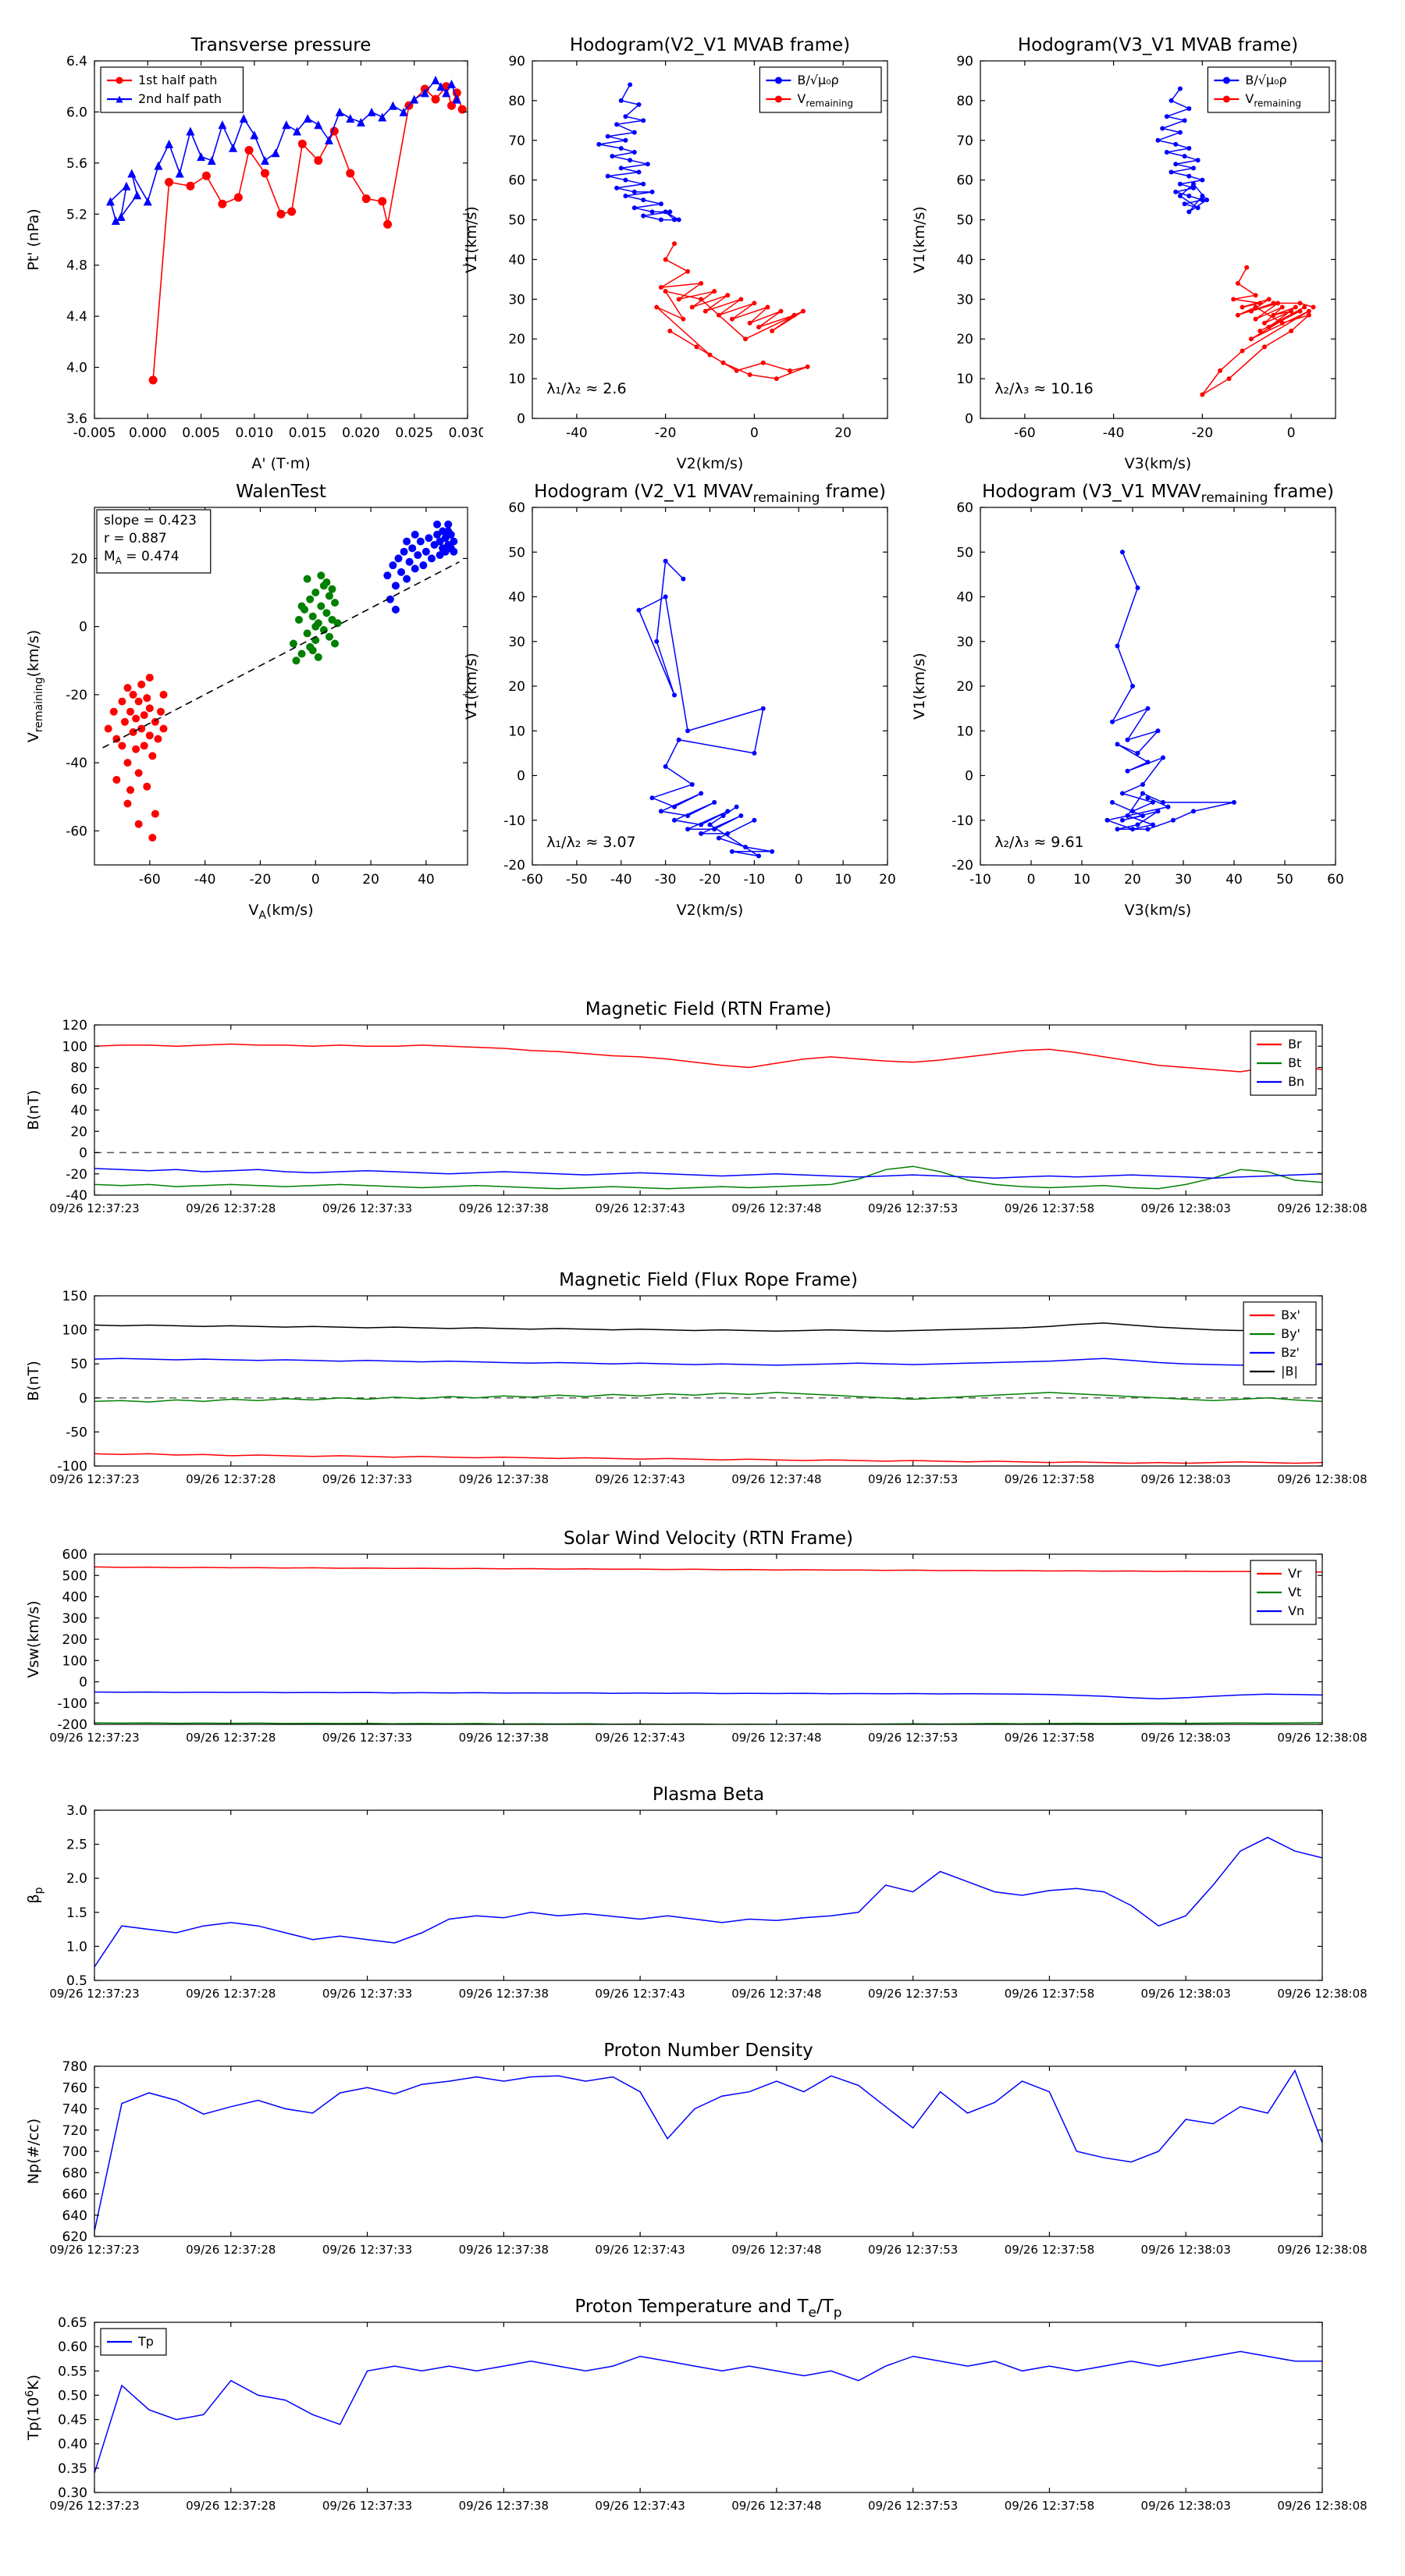 The height and width of the screenshot is (2576, 1405). Describe the element at coordinates (74, 2131) in the screenshot. I see `svg-text: 720` at that location.